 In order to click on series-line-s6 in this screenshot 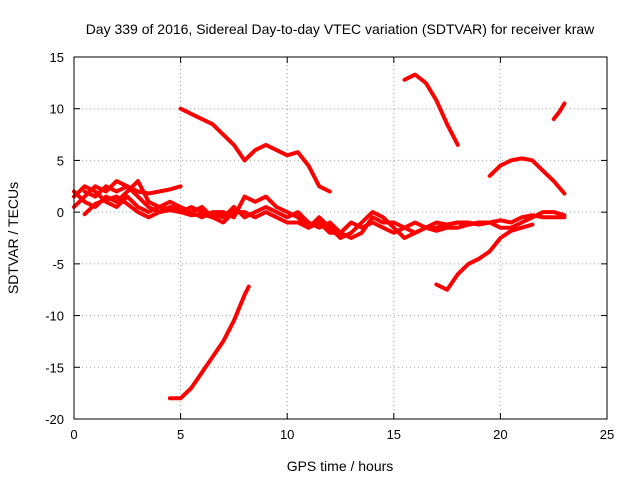, I will do `click(255, 150)`.